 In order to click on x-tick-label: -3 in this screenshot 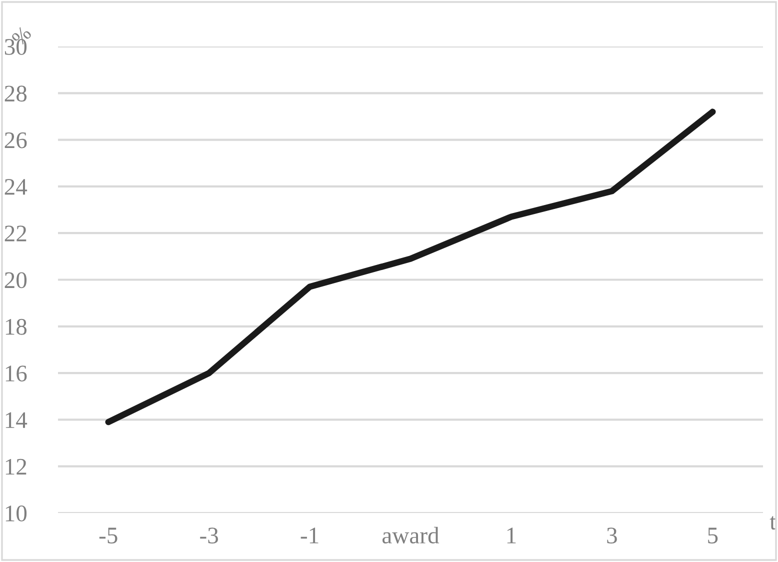, I will do `click(209, 536)`.